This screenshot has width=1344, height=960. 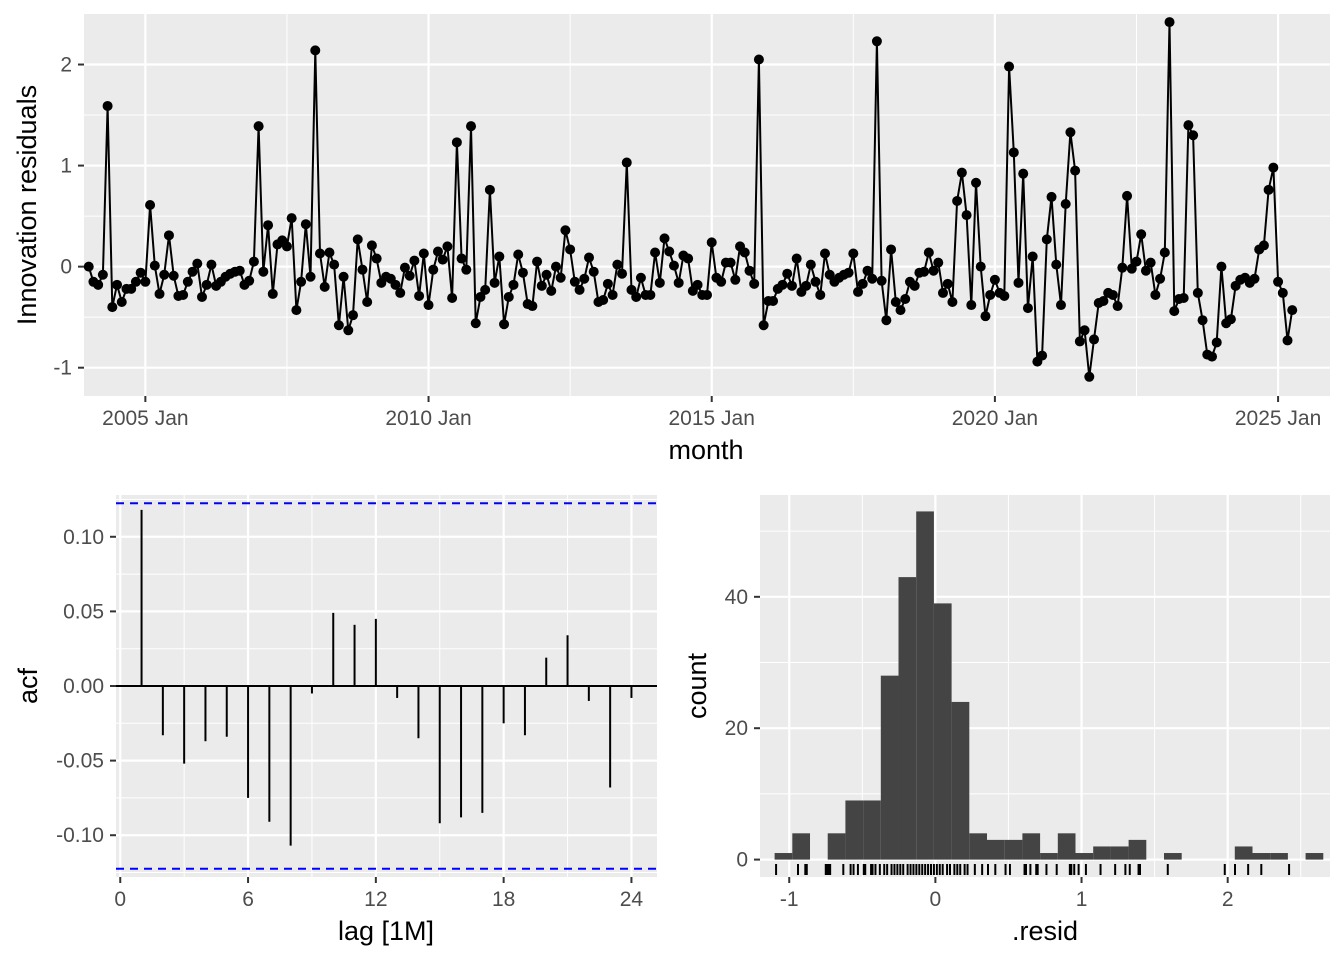 I want to click on acf-plot-y-axis-title: acf, so click(x=28, y=685).